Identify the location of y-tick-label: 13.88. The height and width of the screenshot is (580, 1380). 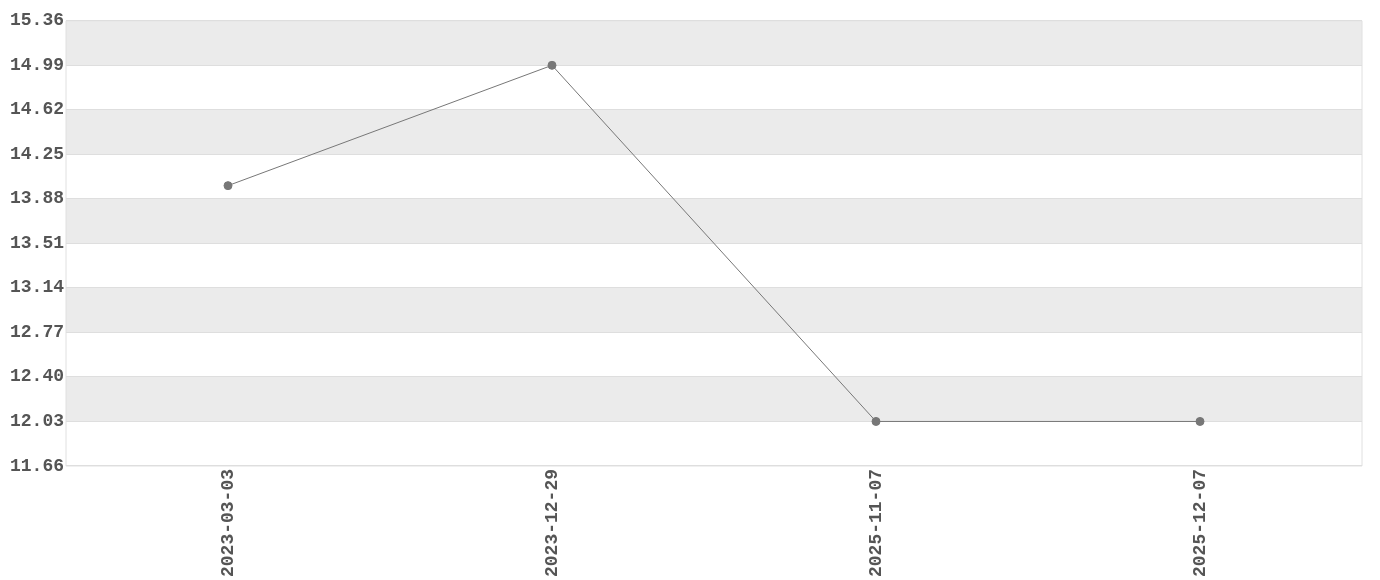
(37, 198).